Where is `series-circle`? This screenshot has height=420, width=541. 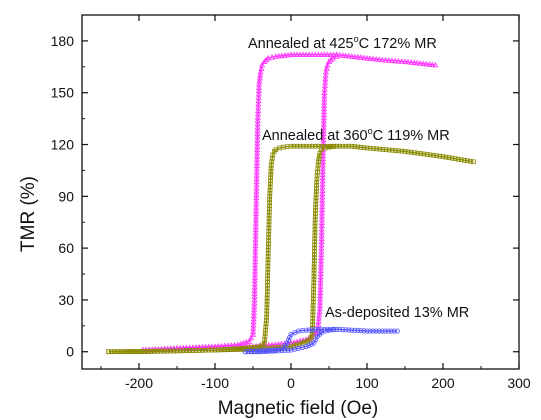
series-circle is located at coordinates (321, 340).